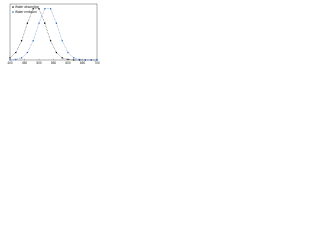  I want to click on x-tick-label: 700, so click(97, 63).